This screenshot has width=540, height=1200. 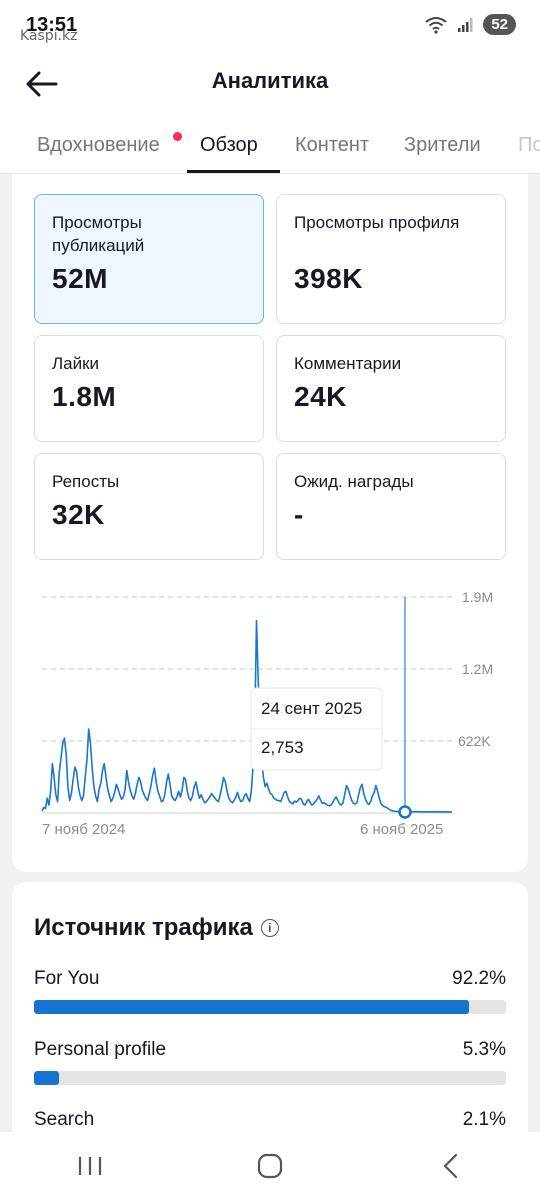 I want to click on chevron-left-icon, so click(x=450, y=1166).